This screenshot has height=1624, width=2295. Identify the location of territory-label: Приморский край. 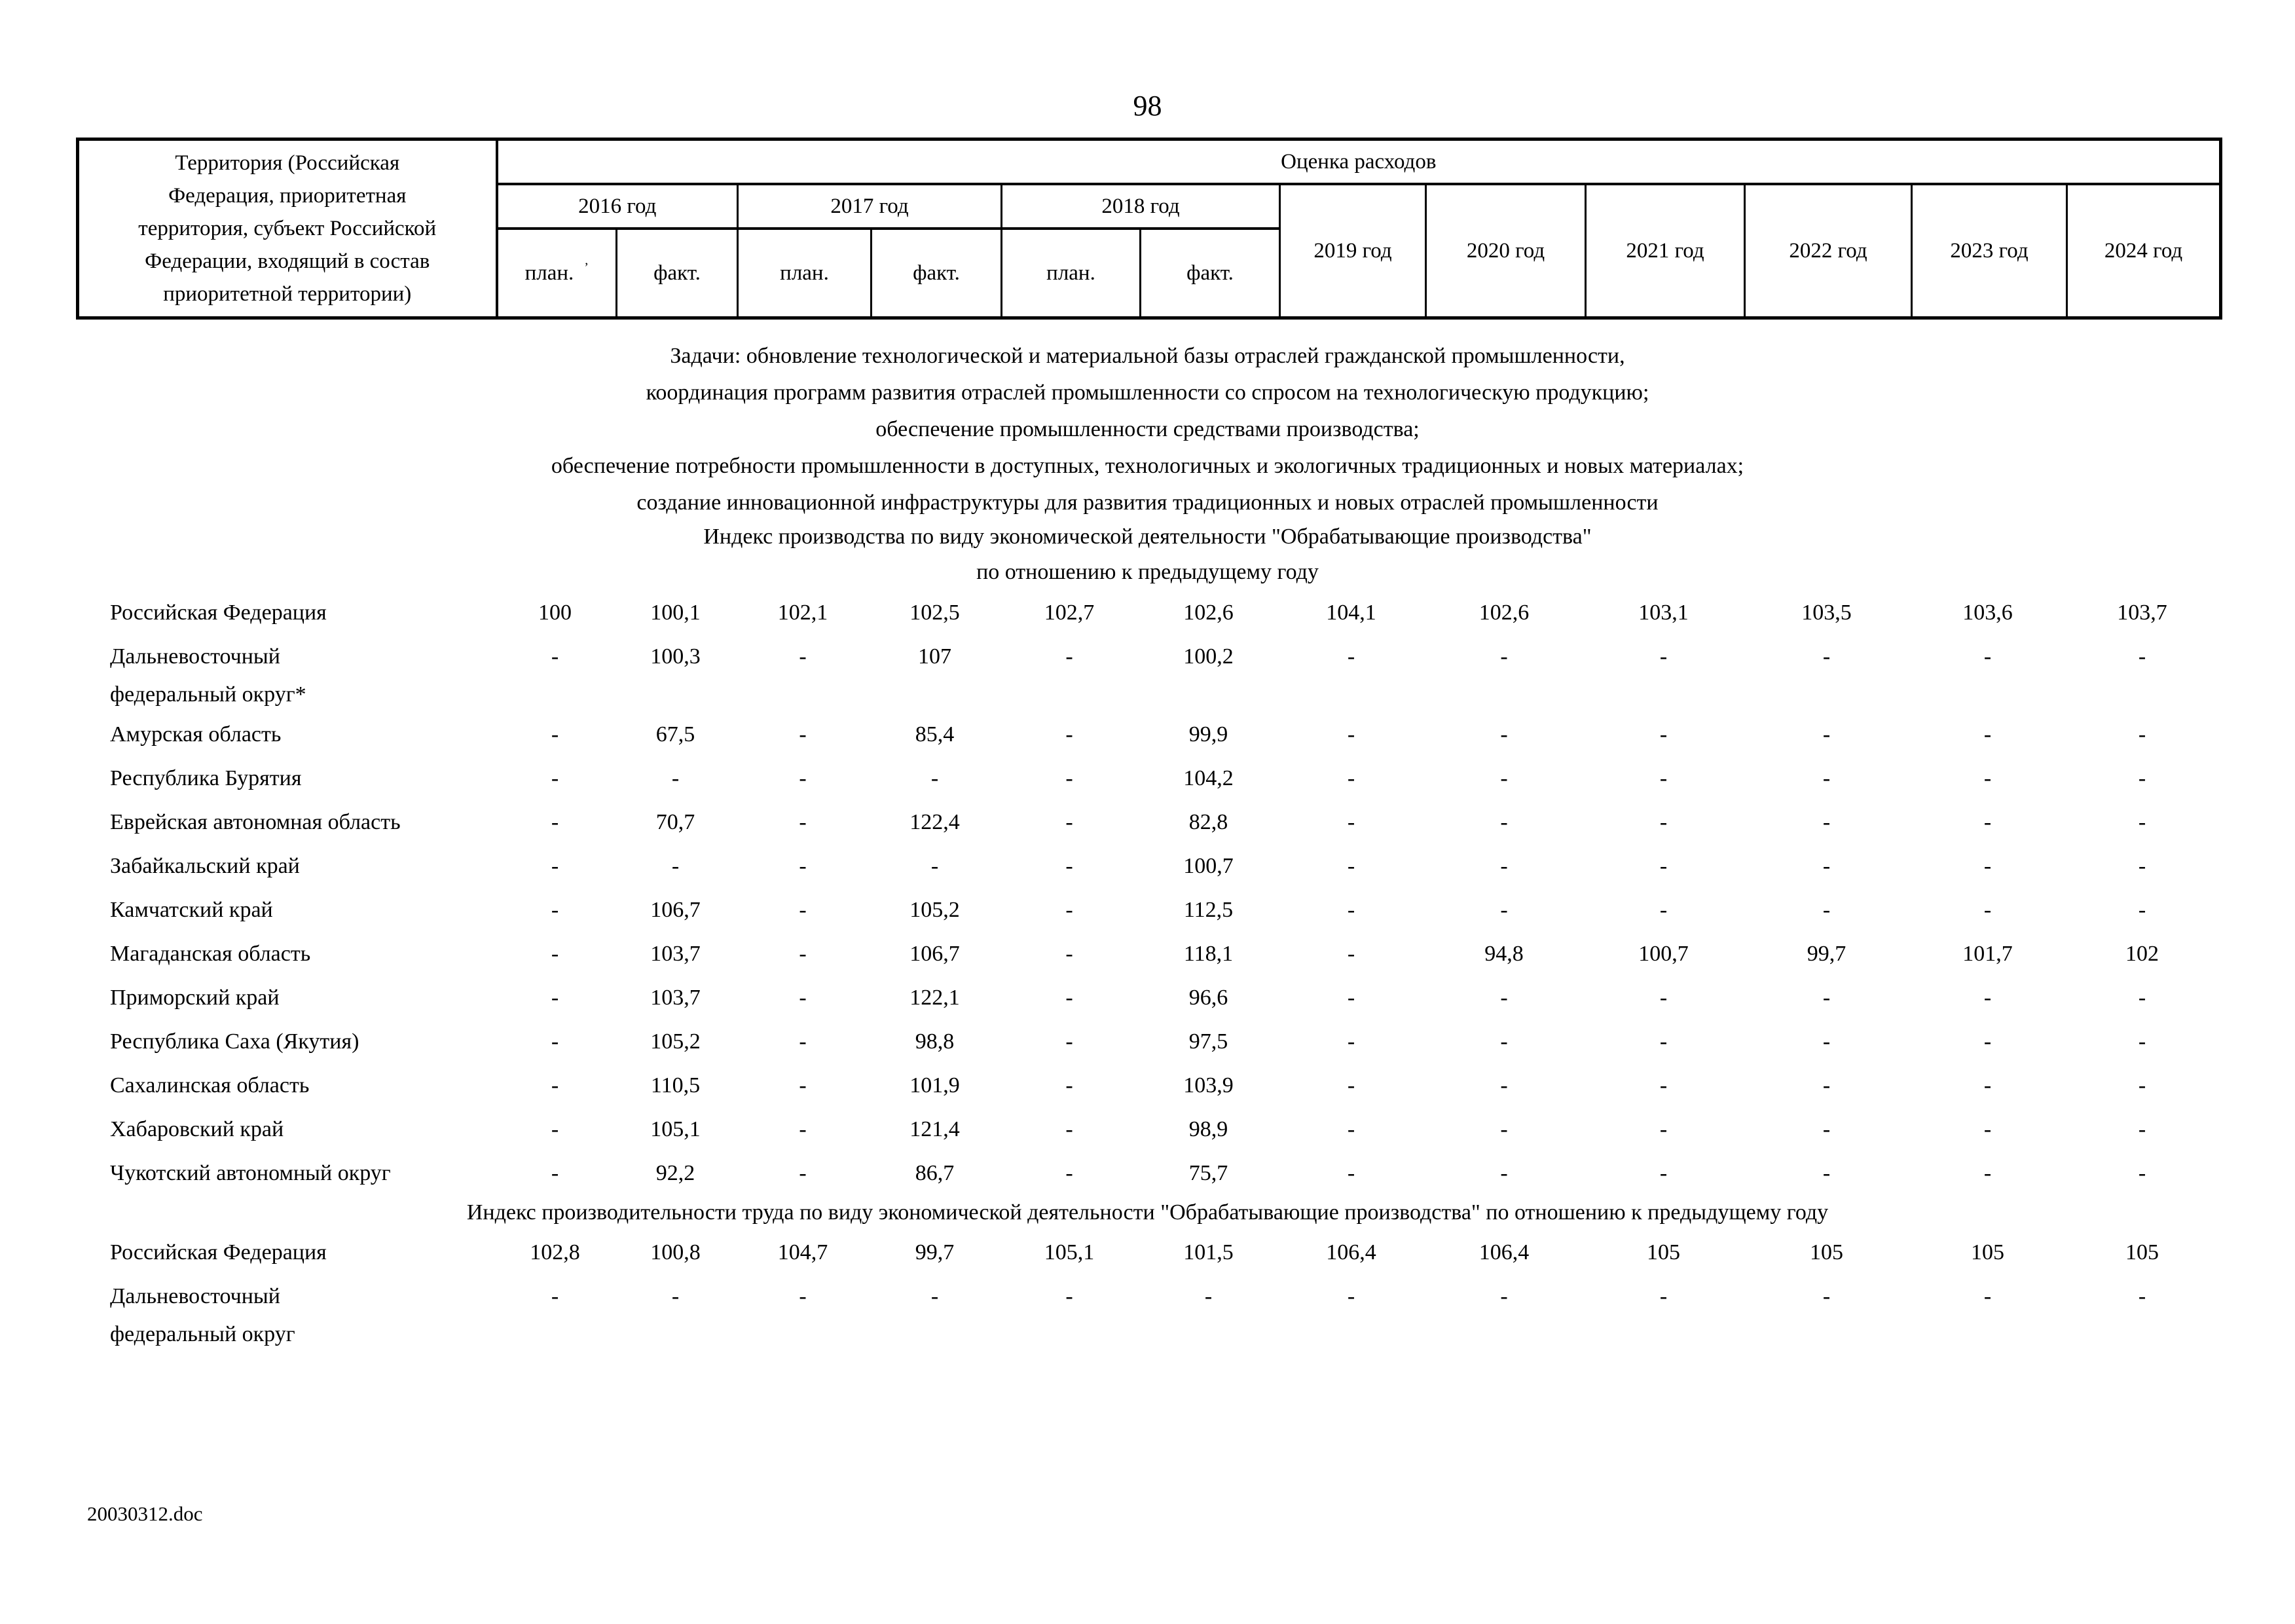
(285, 1000).